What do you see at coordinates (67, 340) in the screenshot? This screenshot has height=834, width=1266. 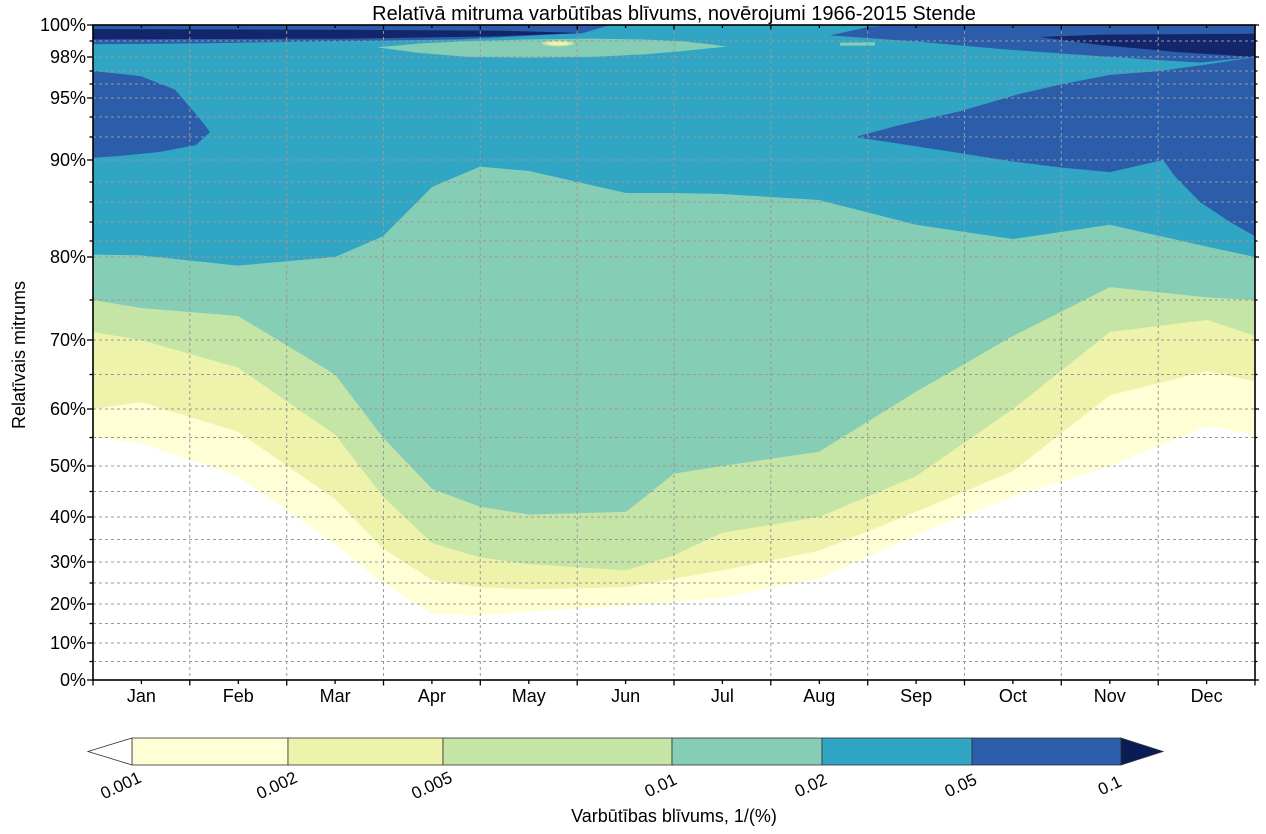 I see `y-tick-label-70: 70%` at bounding box center [67, 340].